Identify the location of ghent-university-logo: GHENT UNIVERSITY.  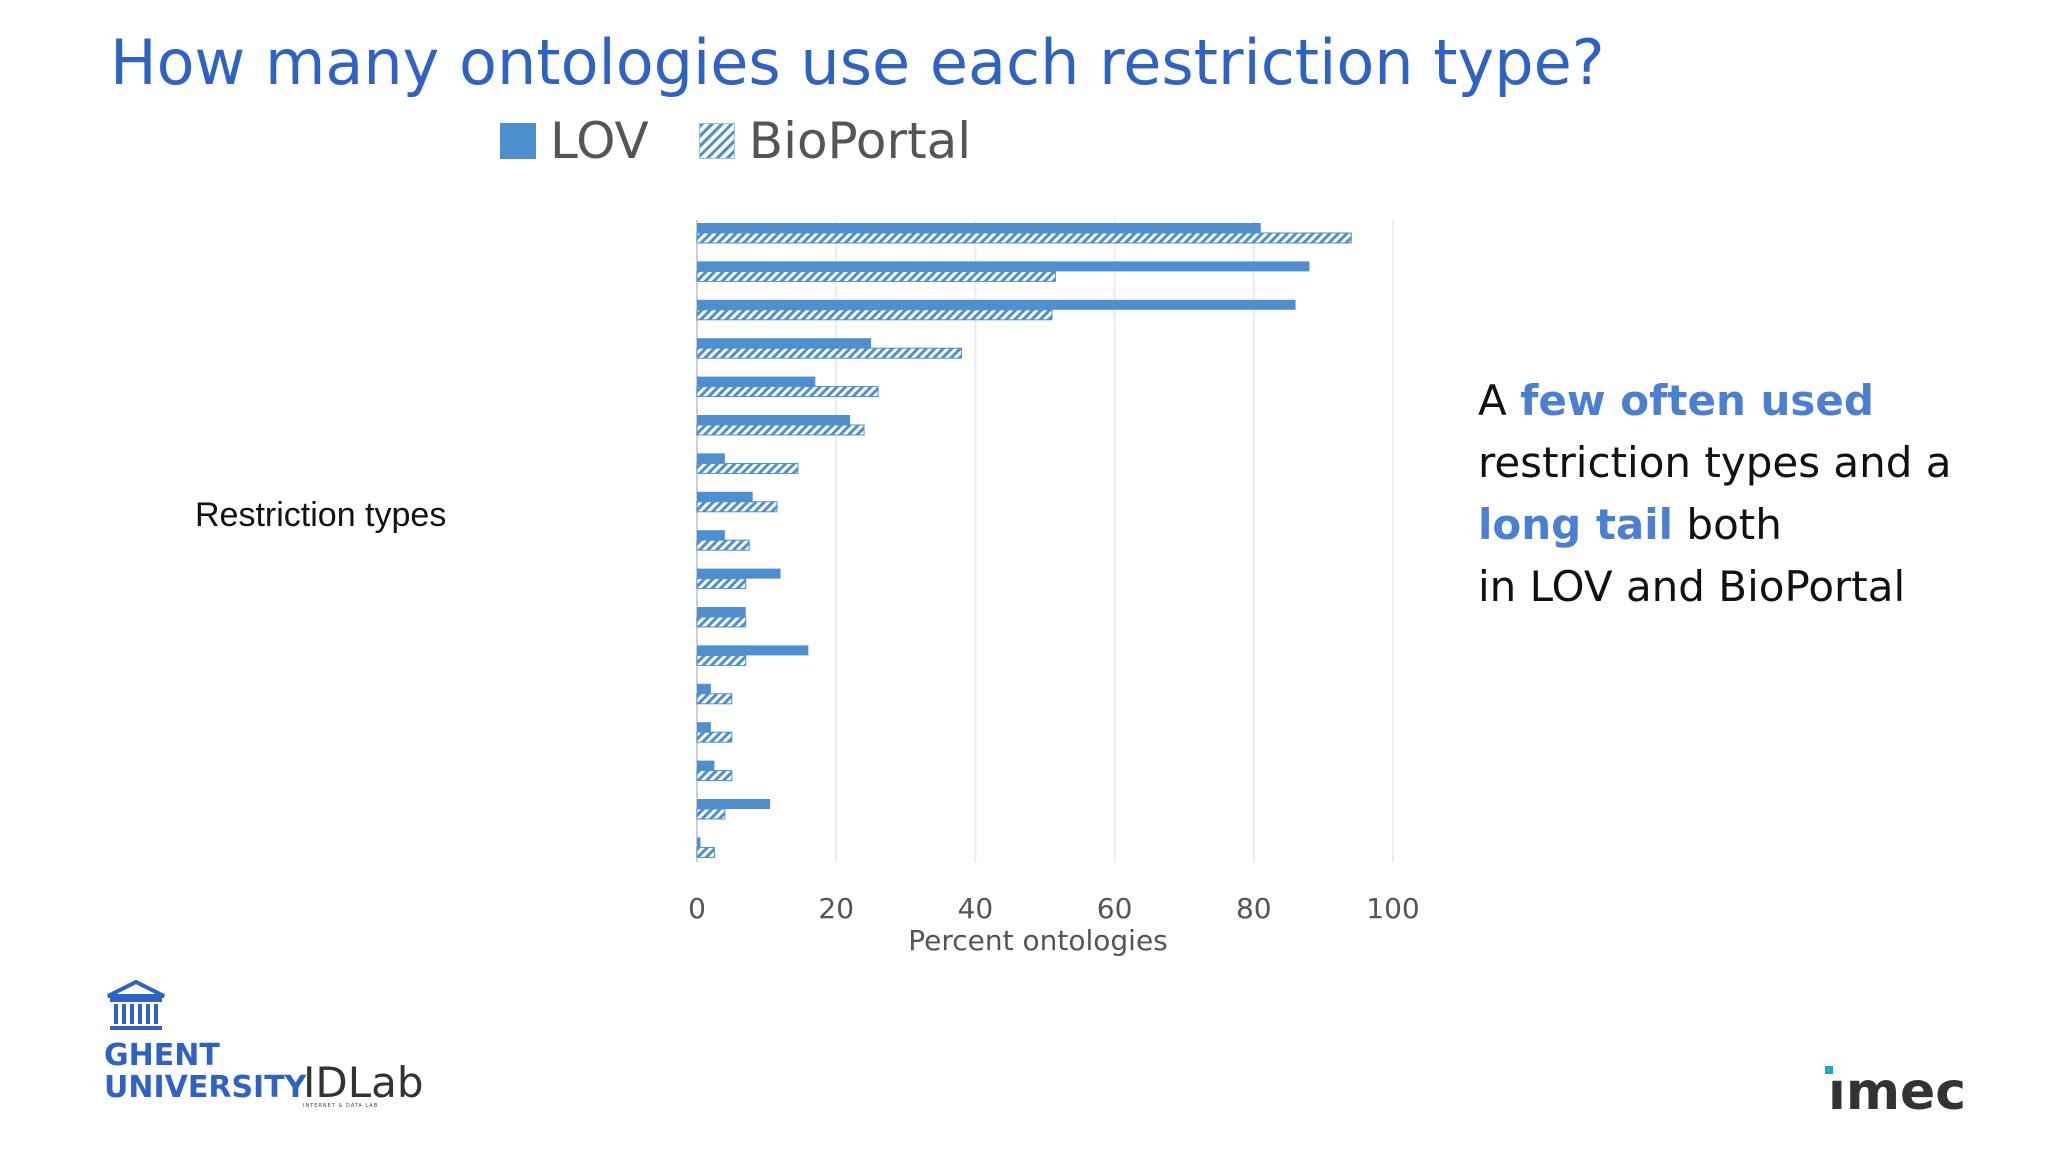
(205, 1042).